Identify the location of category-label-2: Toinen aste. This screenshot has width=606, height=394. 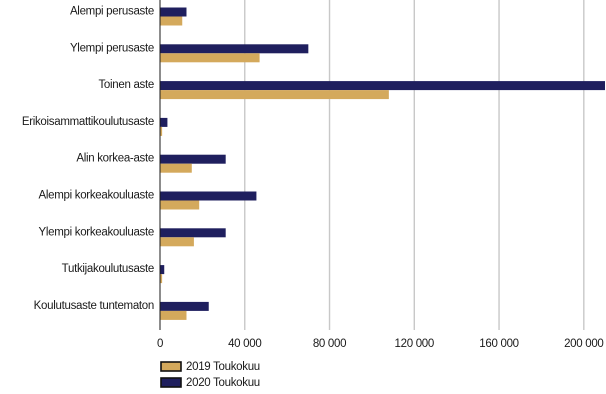
(126, 85).